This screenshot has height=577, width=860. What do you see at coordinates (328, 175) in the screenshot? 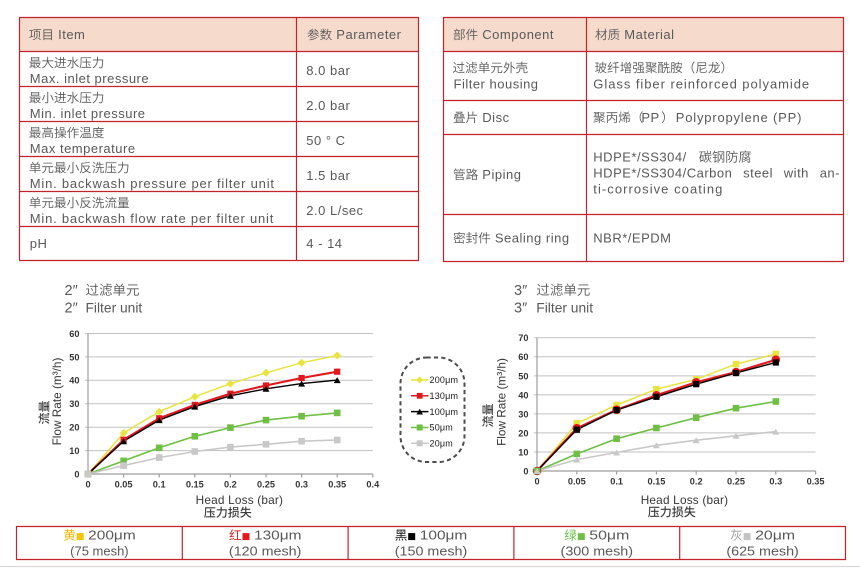
I see `svg-text: 1.5 bar` at bounding box center [328, 175].